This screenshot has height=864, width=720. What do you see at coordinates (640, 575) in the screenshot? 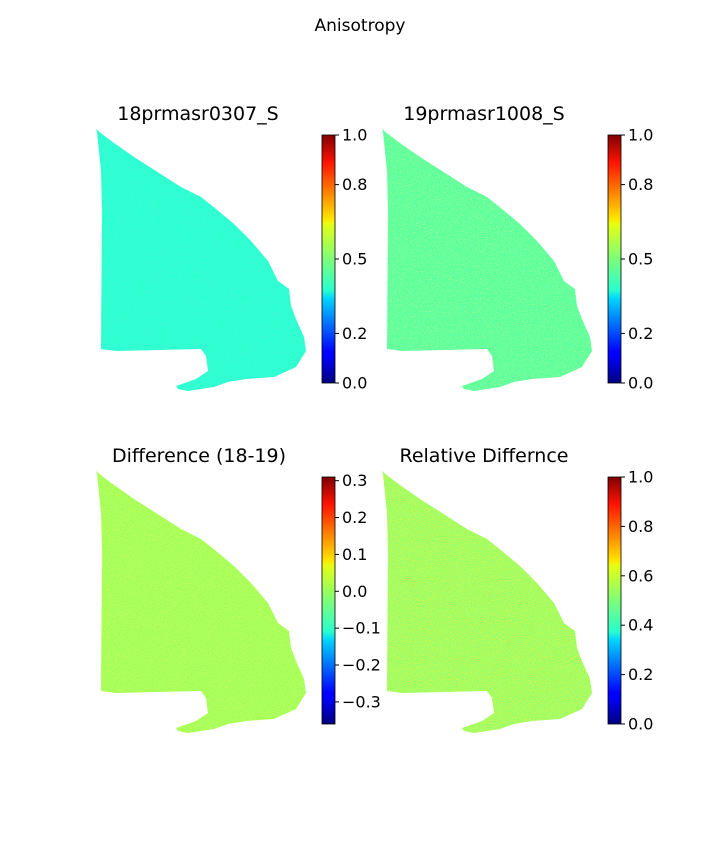
I see `colorbar-tick-label: 0.6` at bounding box center [640, 575].